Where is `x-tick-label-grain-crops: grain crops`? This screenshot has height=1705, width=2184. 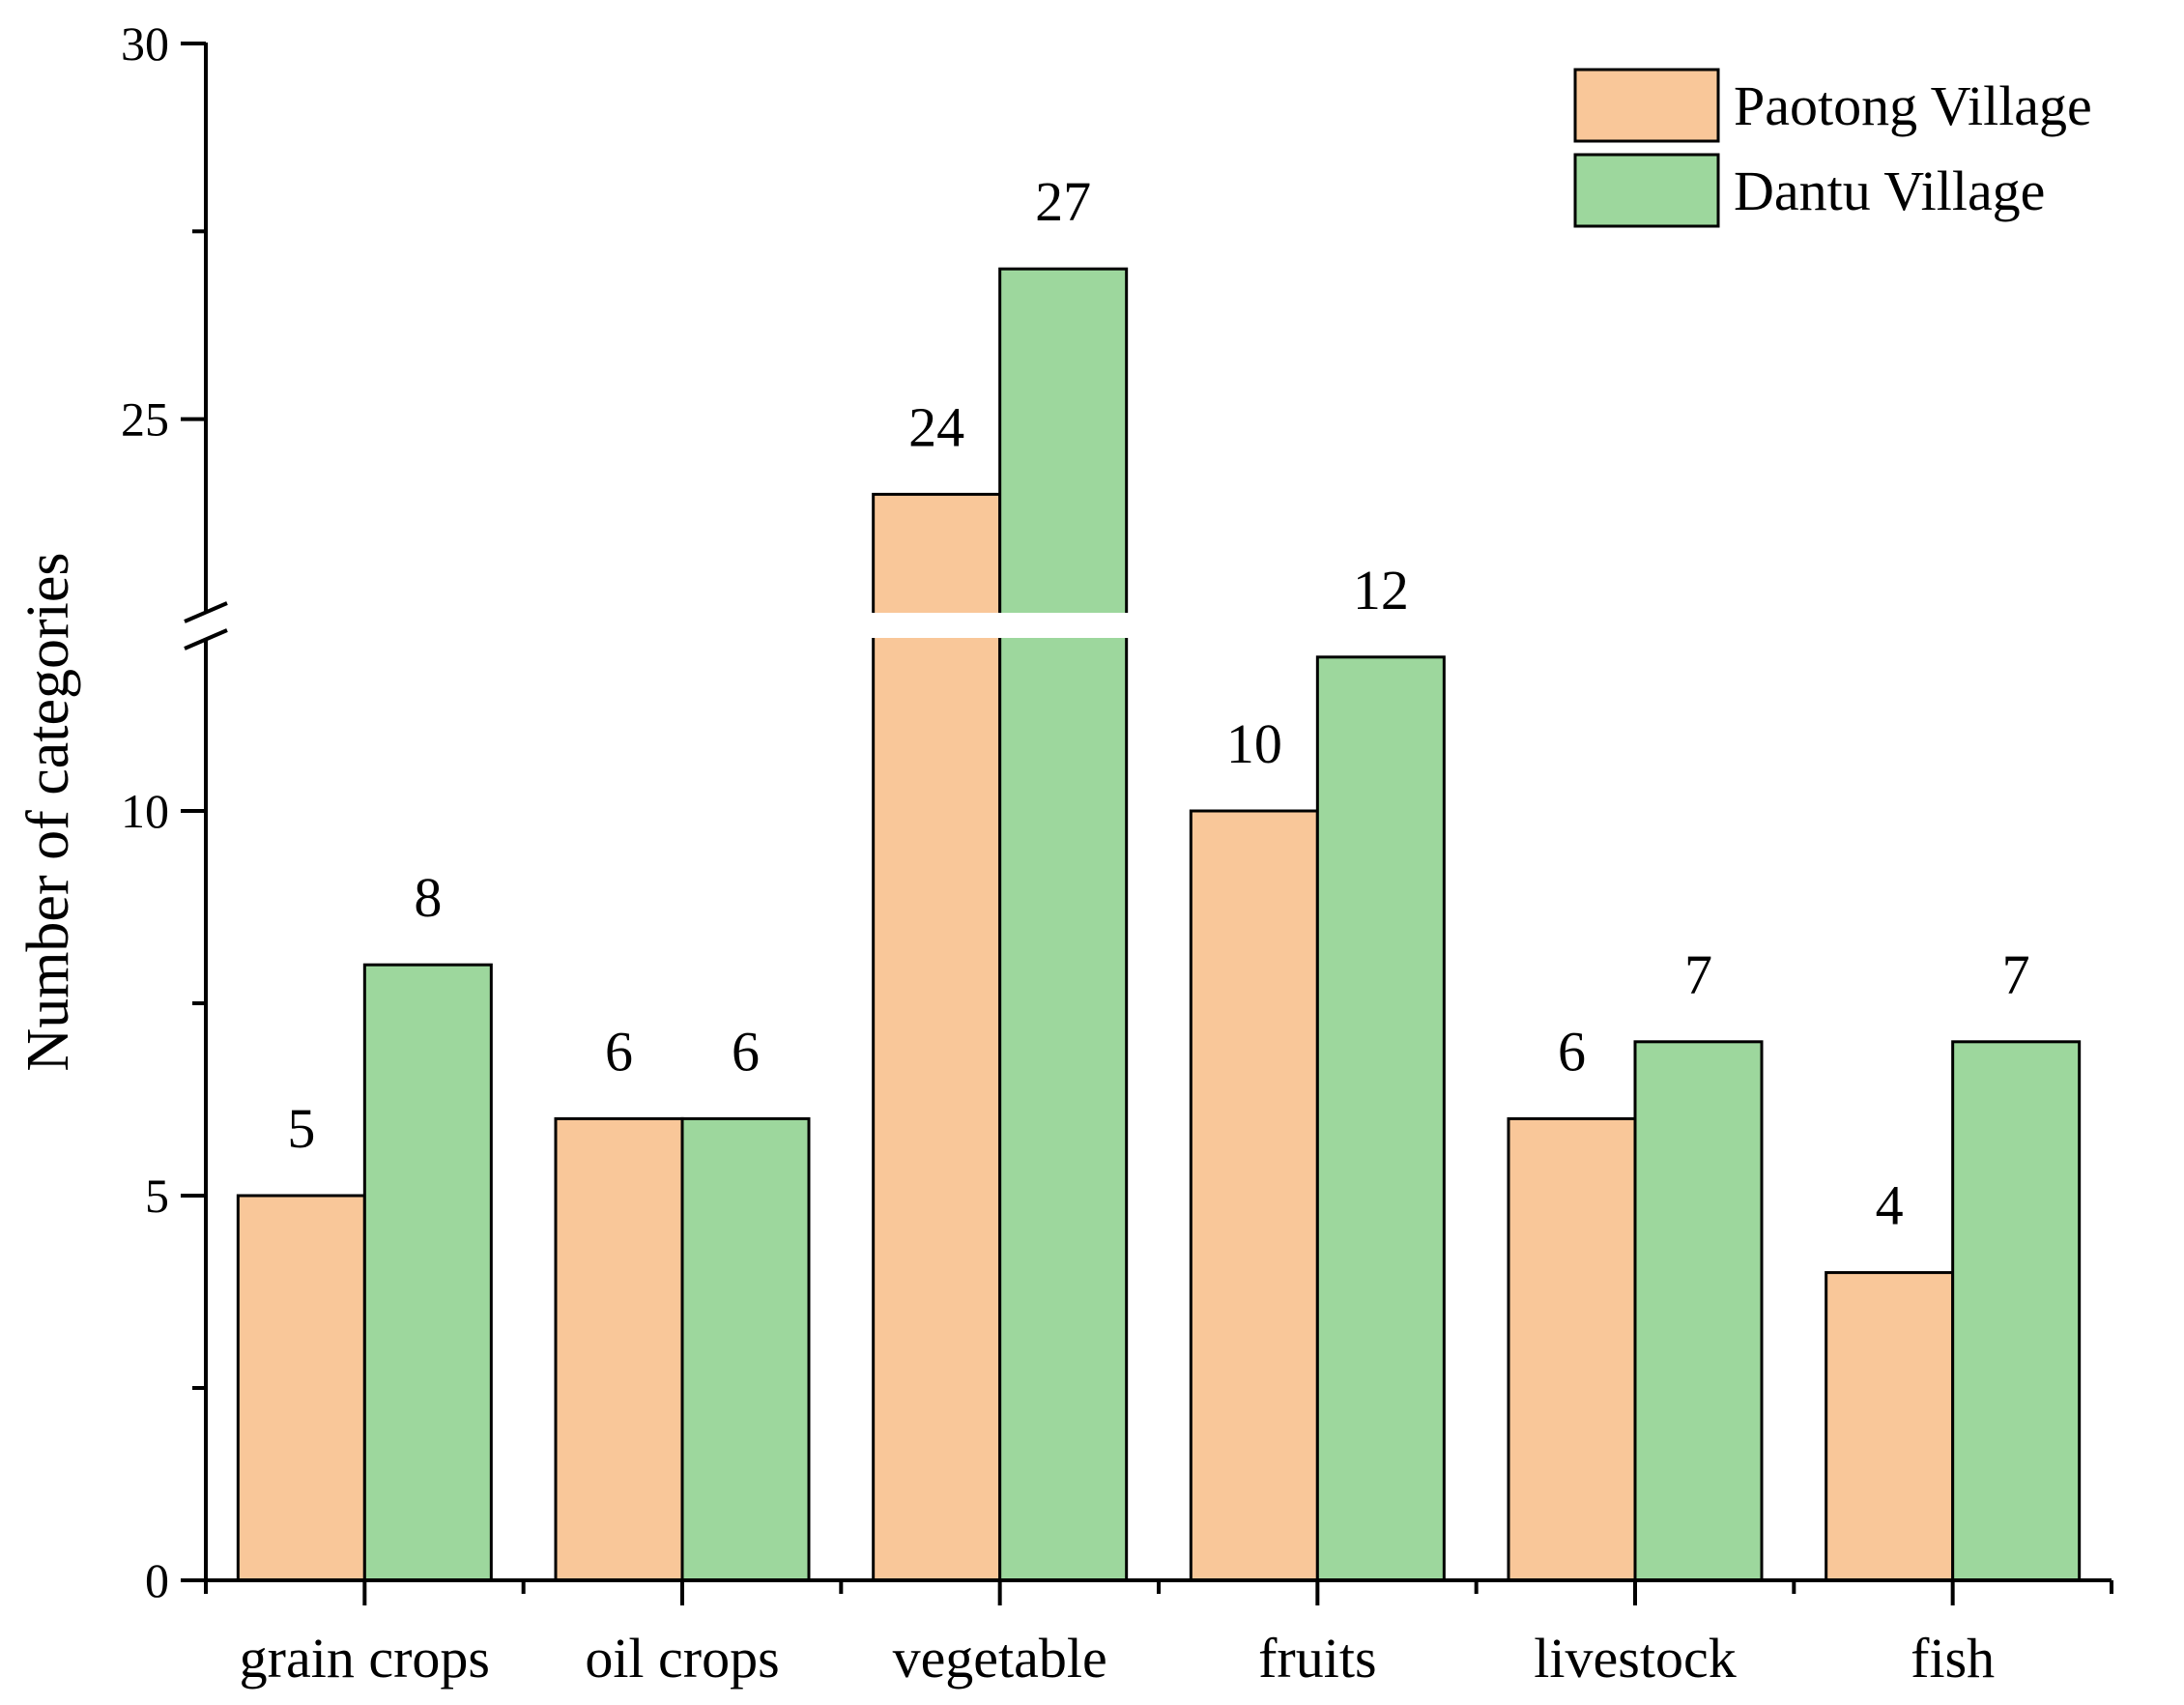
x-tick-label-grain-crops: grain crops is located at coordinates (365, 1659).